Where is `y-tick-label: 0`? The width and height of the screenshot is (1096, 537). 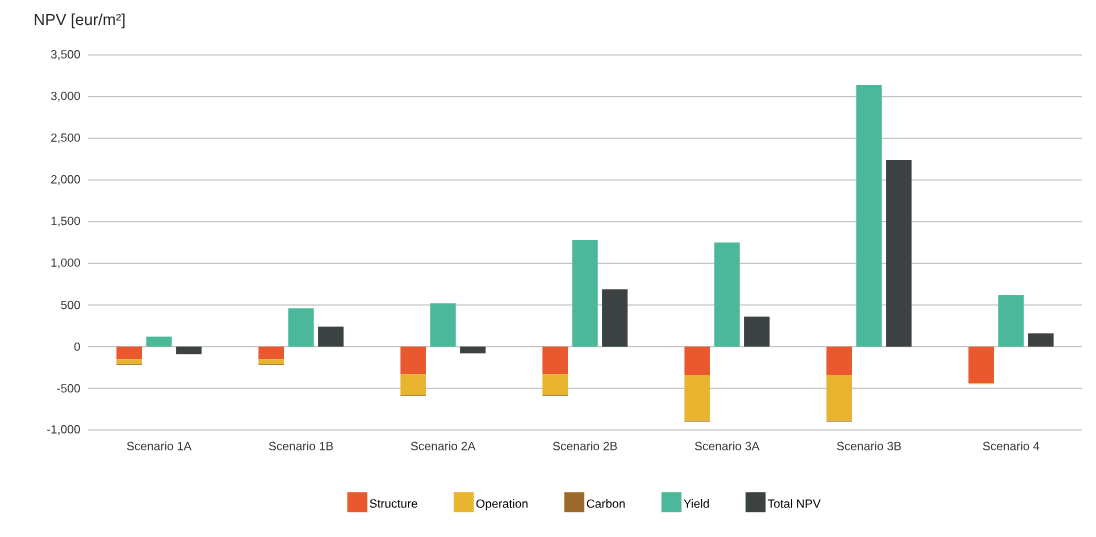 y-tick-label: 0 is located at coordinates (77, 346).